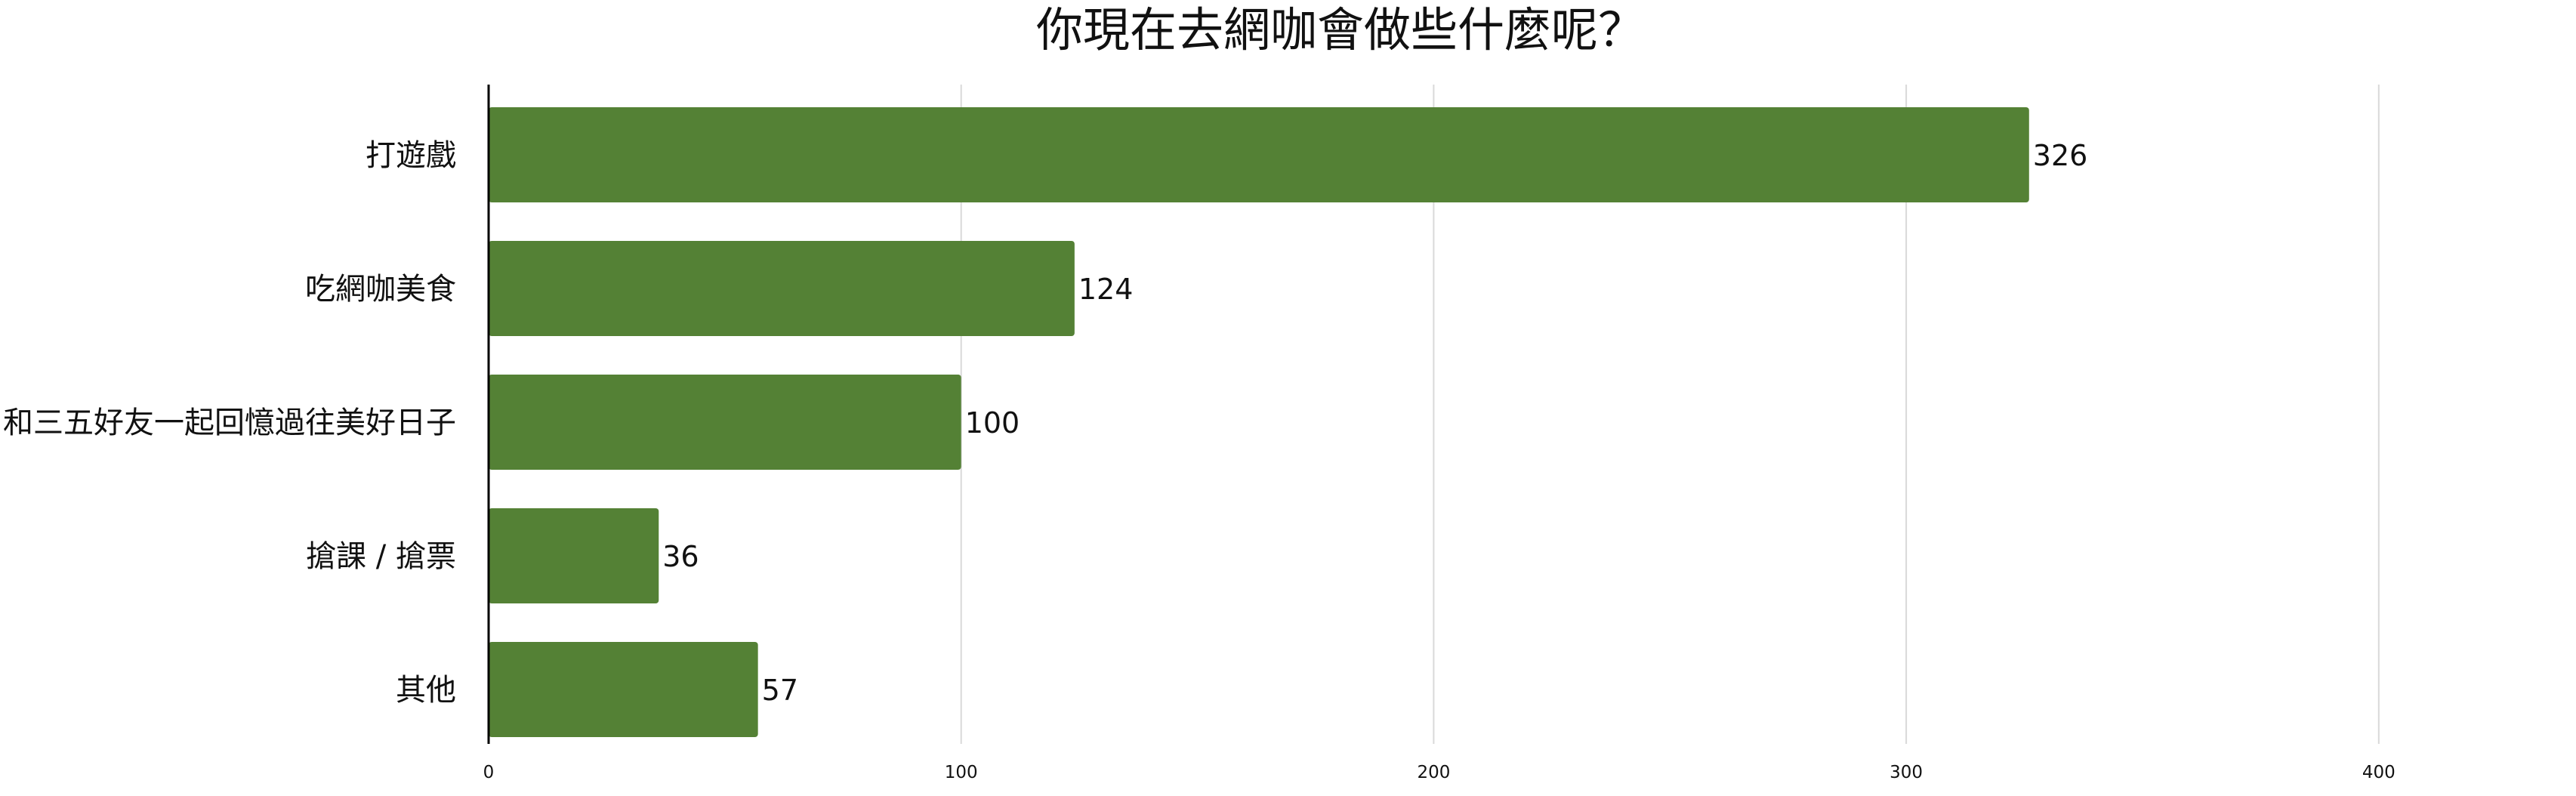 The width and height of the screenshot is (2576, 796). Describe the element at coordinates (961, 772) in the screenshot. I see `x-tick-label: 100` at that location.